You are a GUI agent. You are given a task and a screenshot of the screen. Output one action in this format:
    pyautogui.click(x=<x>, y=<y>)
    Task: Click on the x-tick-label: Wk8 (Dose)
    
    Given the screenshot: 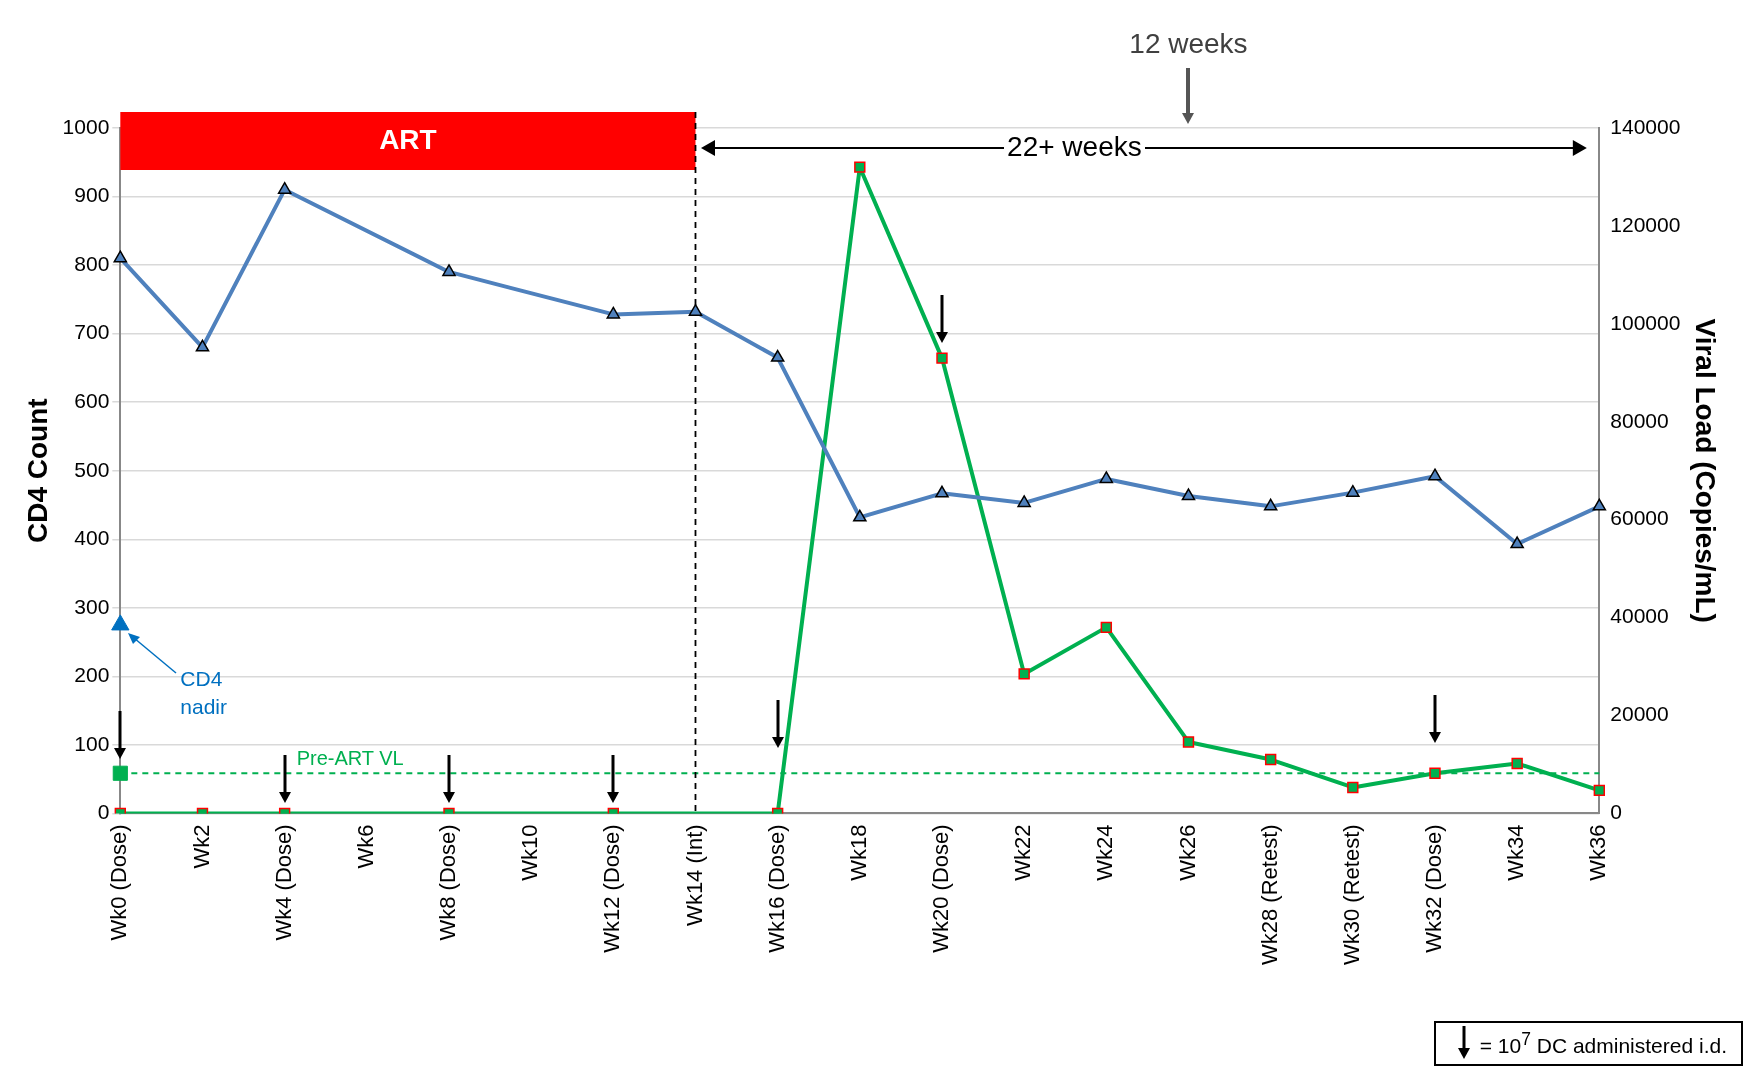 What is the action you would take?
    pyautogui.click(x=448, y=882)
    